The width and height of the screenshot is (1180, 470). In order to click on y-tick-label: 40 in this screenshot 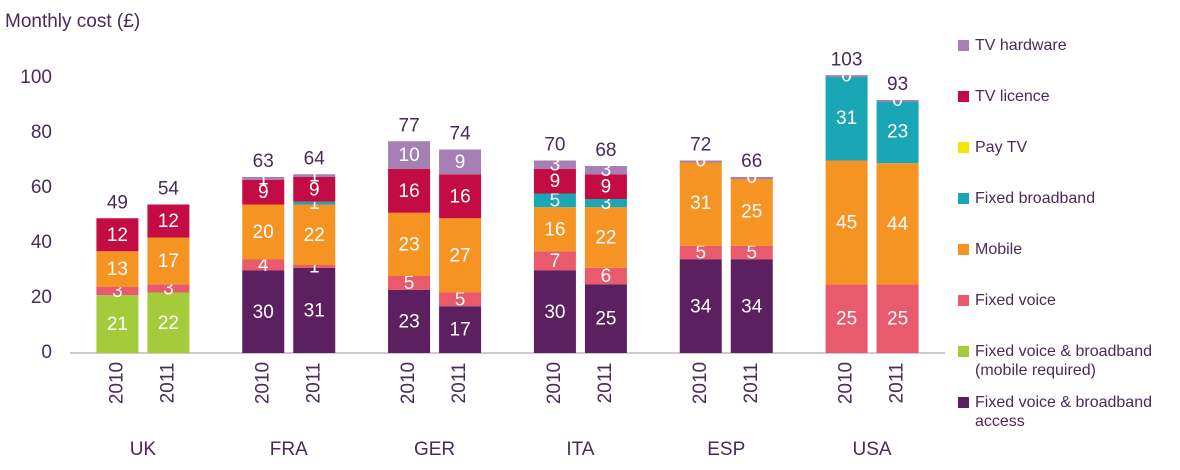, I will do `click(41, 242)`.